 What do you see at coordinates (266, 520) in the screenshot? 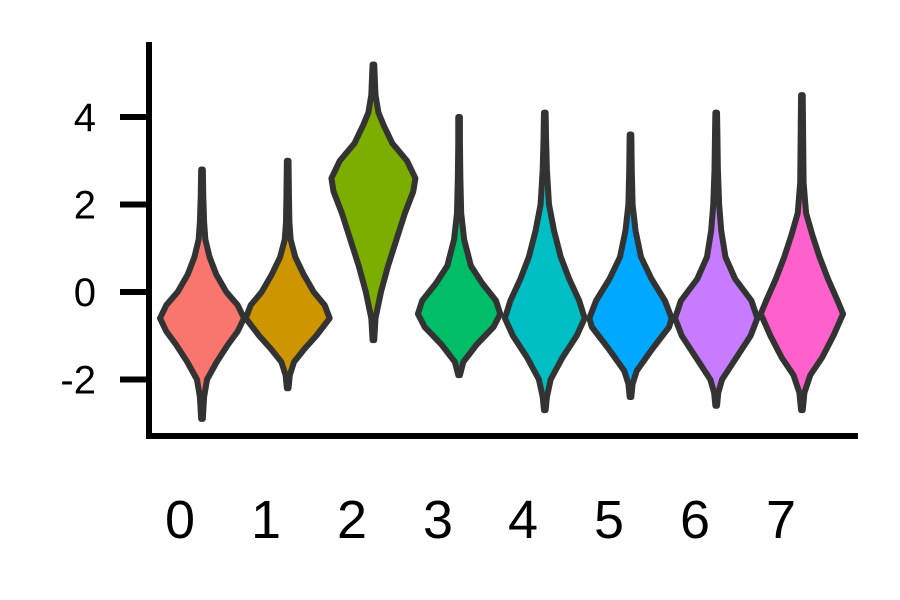
I see `x-category-label-1: 1` at bounding box center [266, 520].